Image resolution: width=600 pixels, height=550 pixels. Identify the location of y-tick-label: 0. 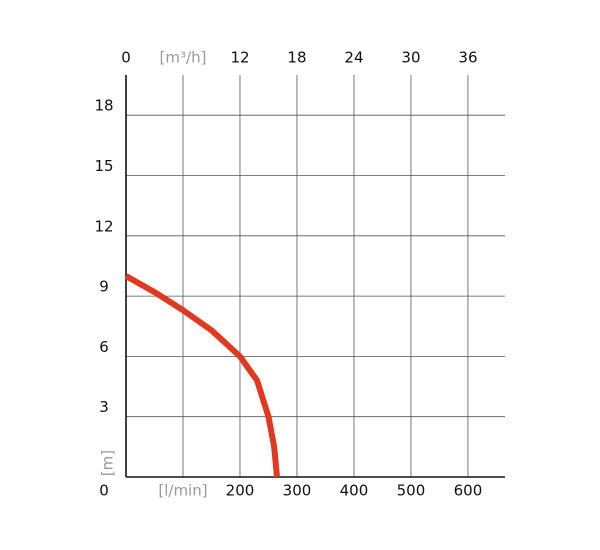
(104, 491).